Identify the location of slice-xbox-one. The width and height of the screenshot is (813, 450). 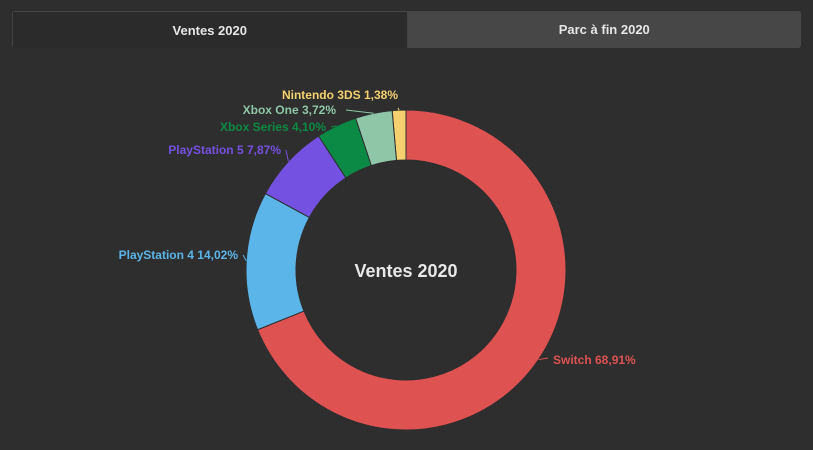
(376, 138).